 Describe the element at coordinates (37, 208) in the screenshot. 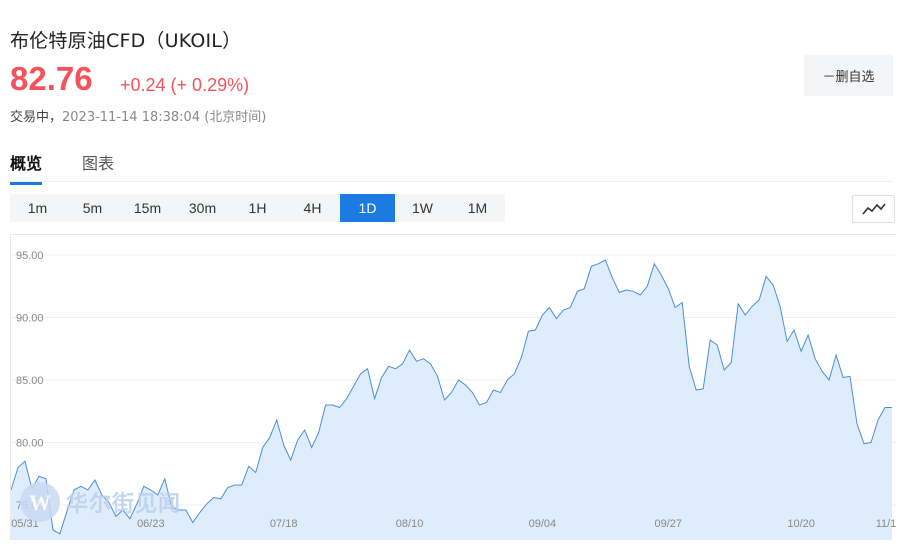

I see `period-1m: 1m` at that location.